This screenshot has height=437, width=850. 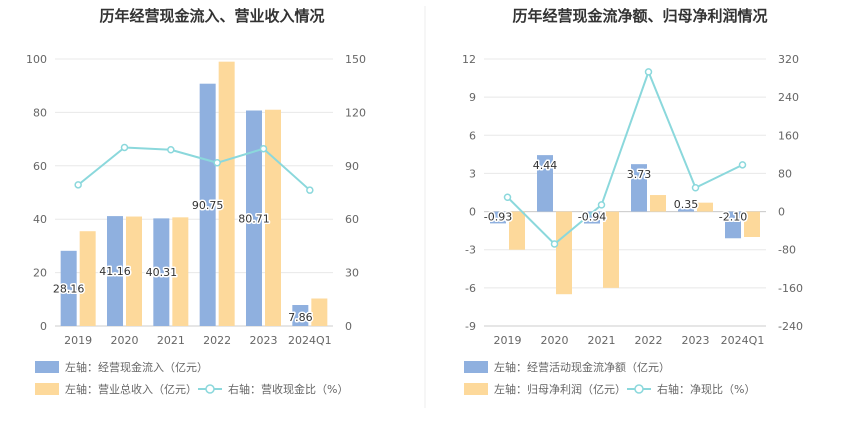 I want to click on chart-2-data-label: -0.94, so click(x=592, y=217).